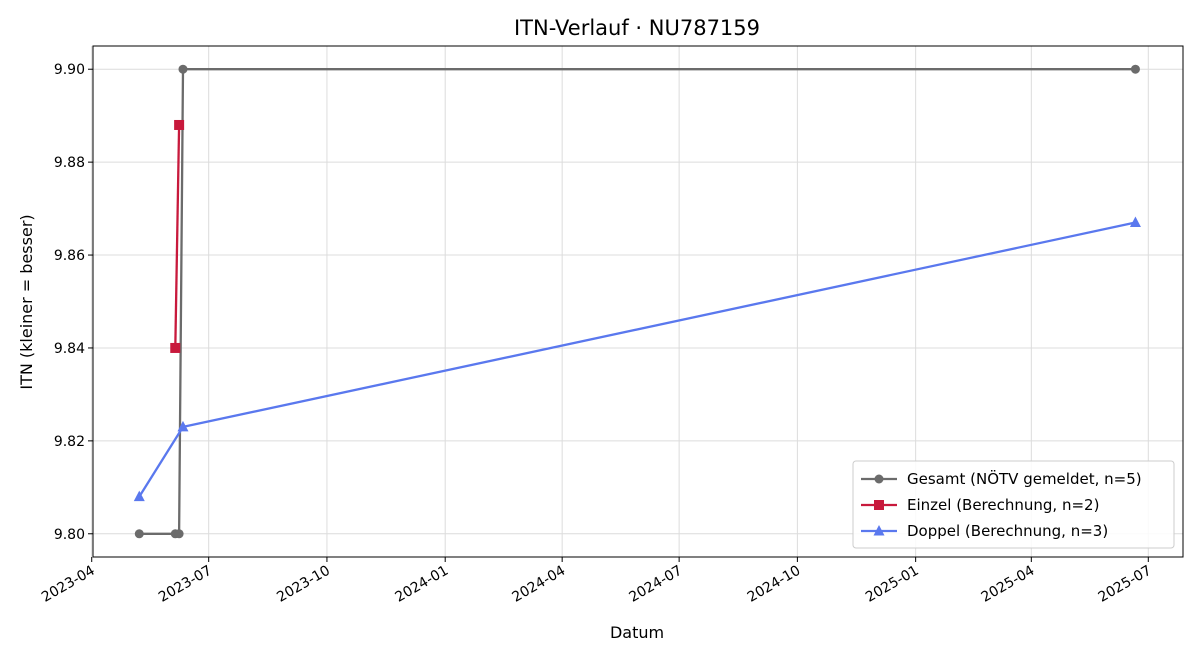 The image size is (1200, 660). Describe the element at coordinates (69, 535) in the screenshot. I see `y-tick-label: 9.80` at that location.